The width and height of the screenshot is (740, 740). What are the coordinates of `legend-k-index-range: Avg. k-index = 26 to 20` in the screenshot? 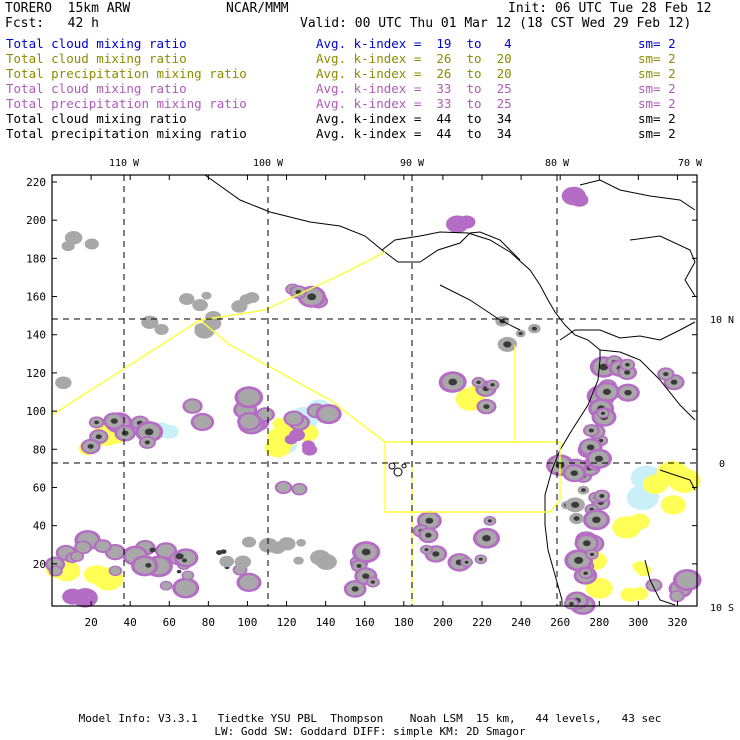 It's located at (414, 58).